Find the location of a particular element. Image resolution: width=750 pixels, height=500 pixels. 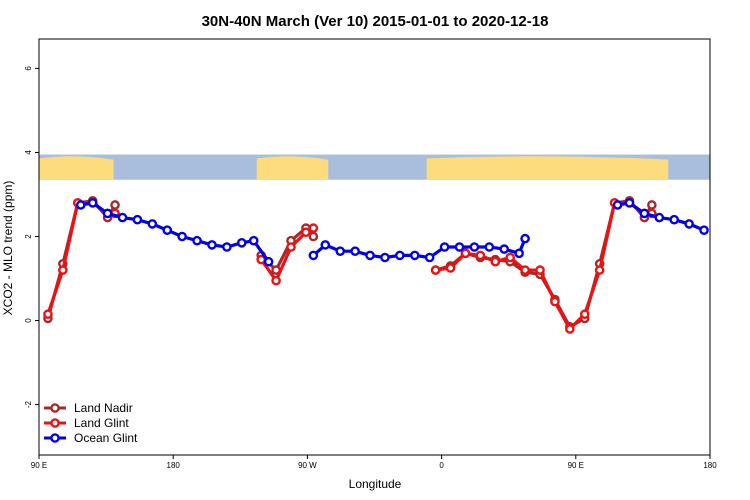

y-tick-label: 0 is located at coordinates (28, 320).